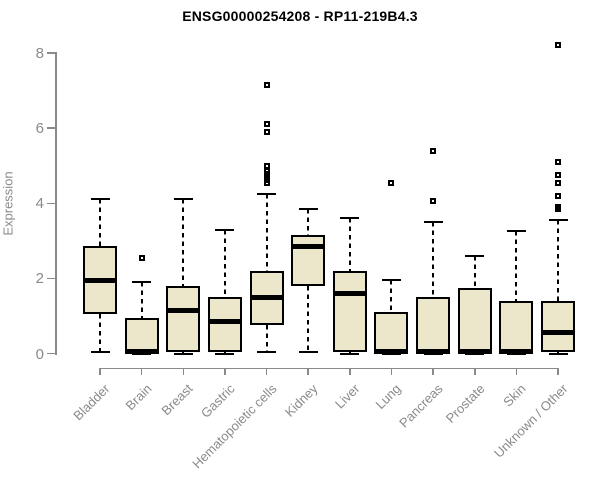 This screenshot has height=500, width=600. I want to click on upper-whisker-cap-kidney, so click(308, 208).